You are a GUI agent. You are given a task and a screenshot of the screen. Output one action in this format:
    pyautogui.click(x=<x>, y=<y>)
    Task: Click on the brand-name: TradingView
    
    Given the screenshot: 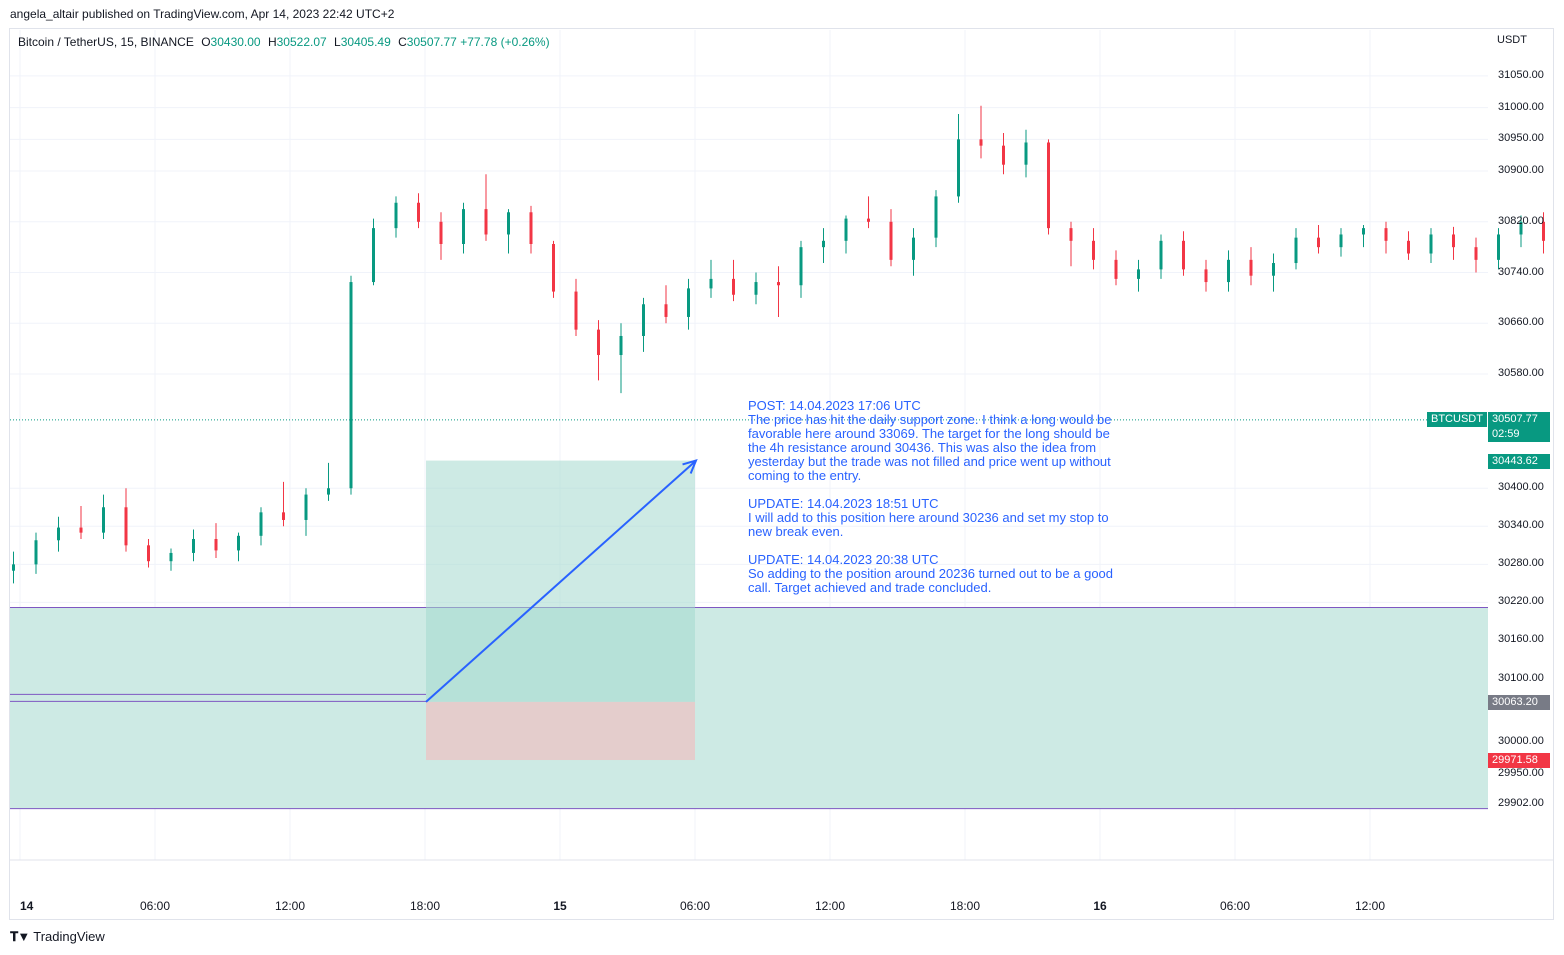 What is the action you would take?
    pyautogui.click(x=69, y=936)
    